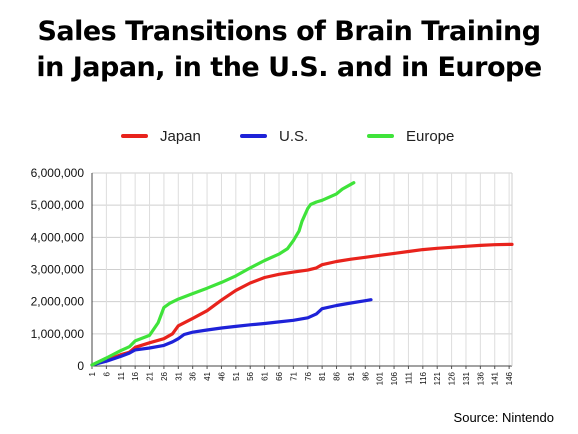 This screenshot has width=578, height=434. What do you see at coordinates (231, 332) in the screenshot?
I see `series-line-us` at bounding box center [231, 332].